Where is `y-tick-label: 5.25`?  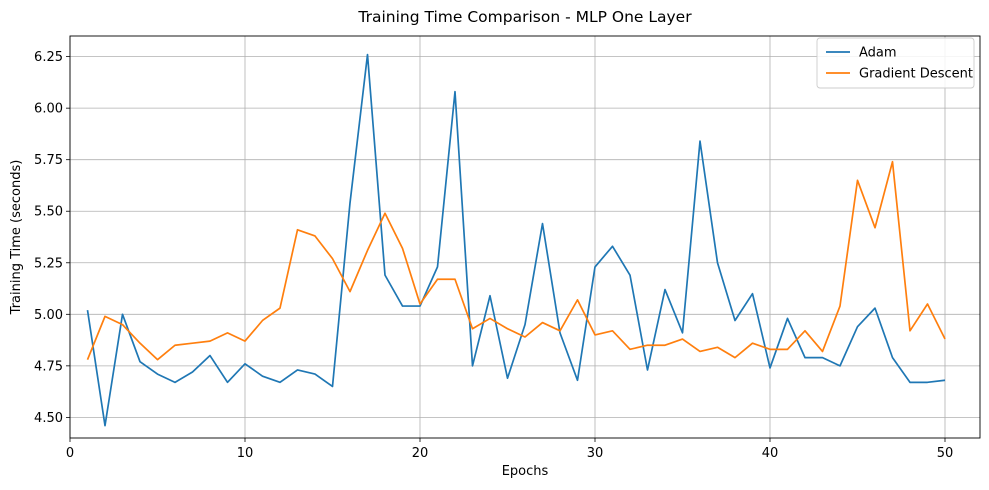
y-tick-label: 5.25 is located at coordinates (48, 263).